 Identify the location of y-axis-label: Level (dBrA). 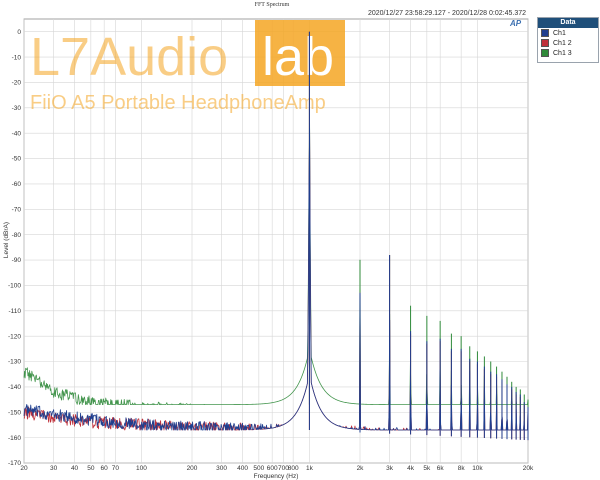
(6, 240).